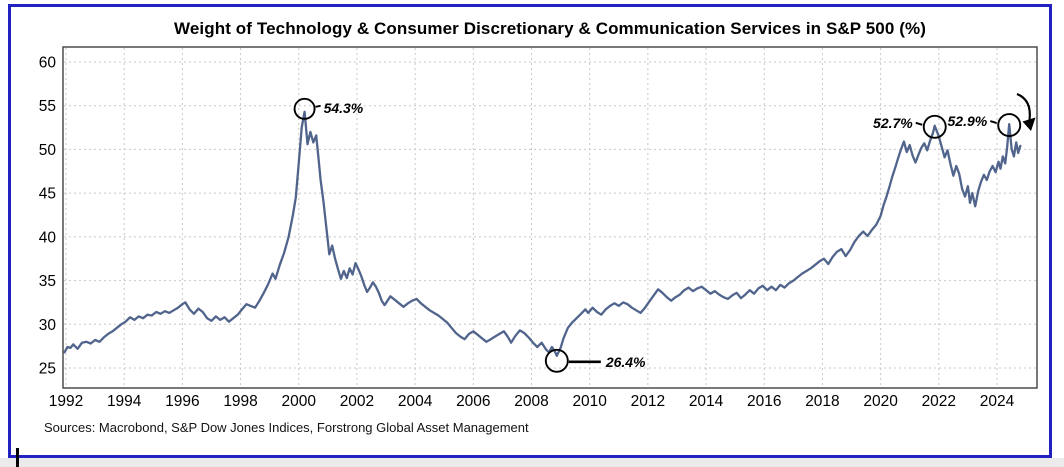  I want to click on x-tick-label: 2004, so click(415, 401).